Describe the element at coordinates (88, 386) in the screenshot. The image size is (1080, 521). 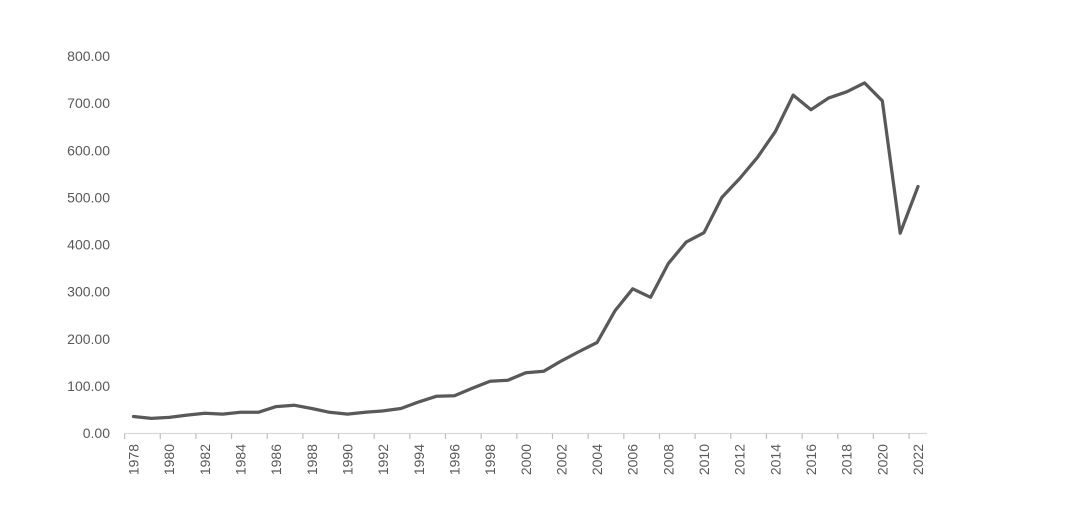
I see `y-axis-label: 100.00` at that location.